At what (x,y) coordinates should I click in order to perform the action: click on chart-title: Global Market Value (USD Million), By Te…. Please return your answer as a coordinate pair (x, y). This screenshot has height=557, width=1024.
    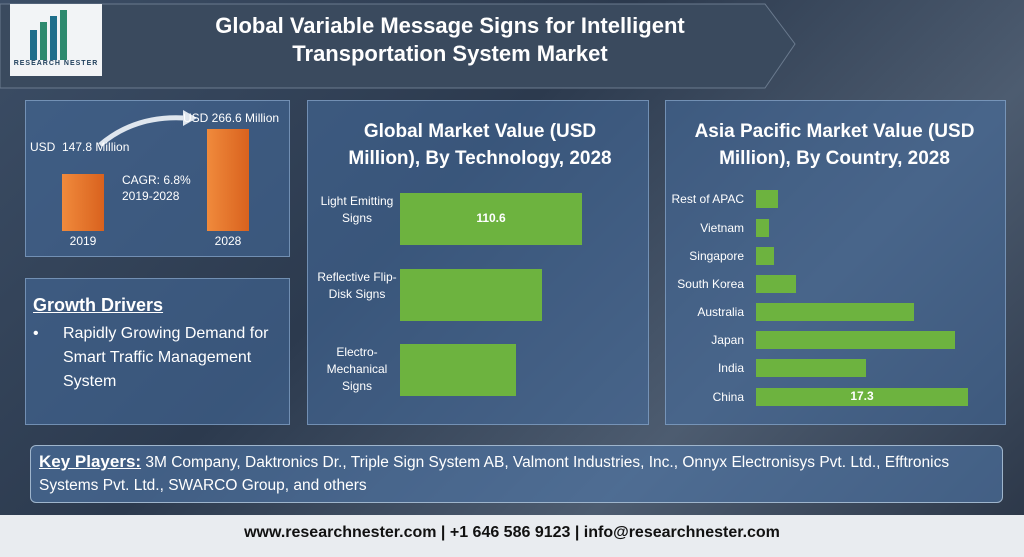
    Looking at the image, I should click on (480, 145).